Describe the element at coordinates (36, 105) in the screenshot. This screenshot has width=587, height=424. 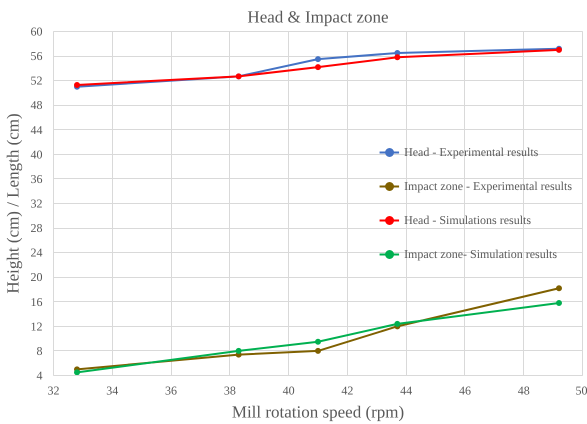
I see `y-tick-label: 48` at that location.